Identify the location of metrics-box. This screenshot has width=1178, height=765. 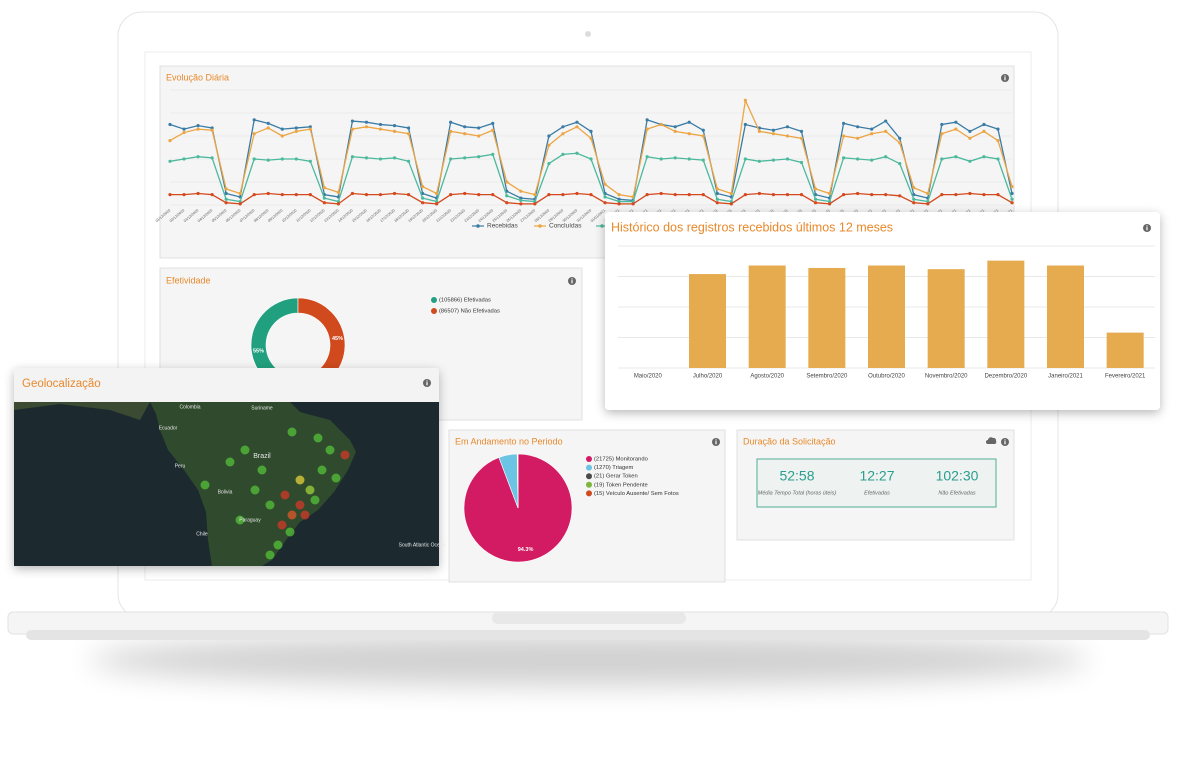
(876, 483).